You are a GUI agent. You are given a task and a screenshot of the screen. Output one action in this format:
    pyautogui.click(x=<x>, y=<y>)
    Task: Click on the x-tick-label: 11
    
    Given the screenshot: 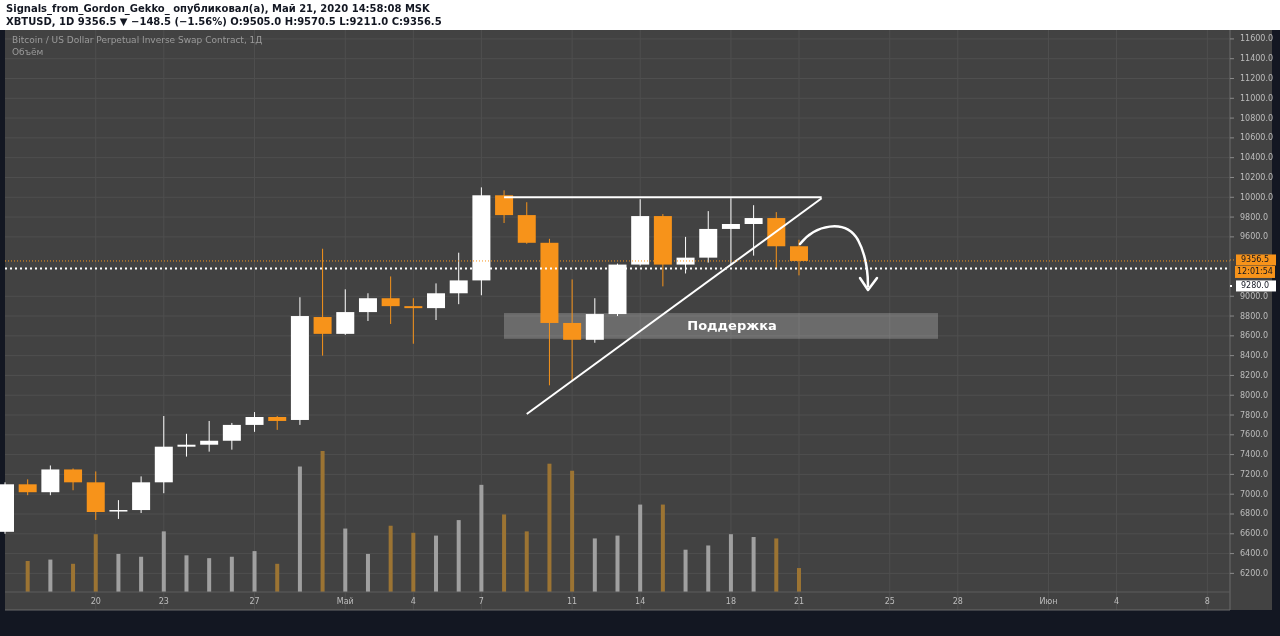 What is the action you would take?
    pyautogui.click(x=572, y=601)
    